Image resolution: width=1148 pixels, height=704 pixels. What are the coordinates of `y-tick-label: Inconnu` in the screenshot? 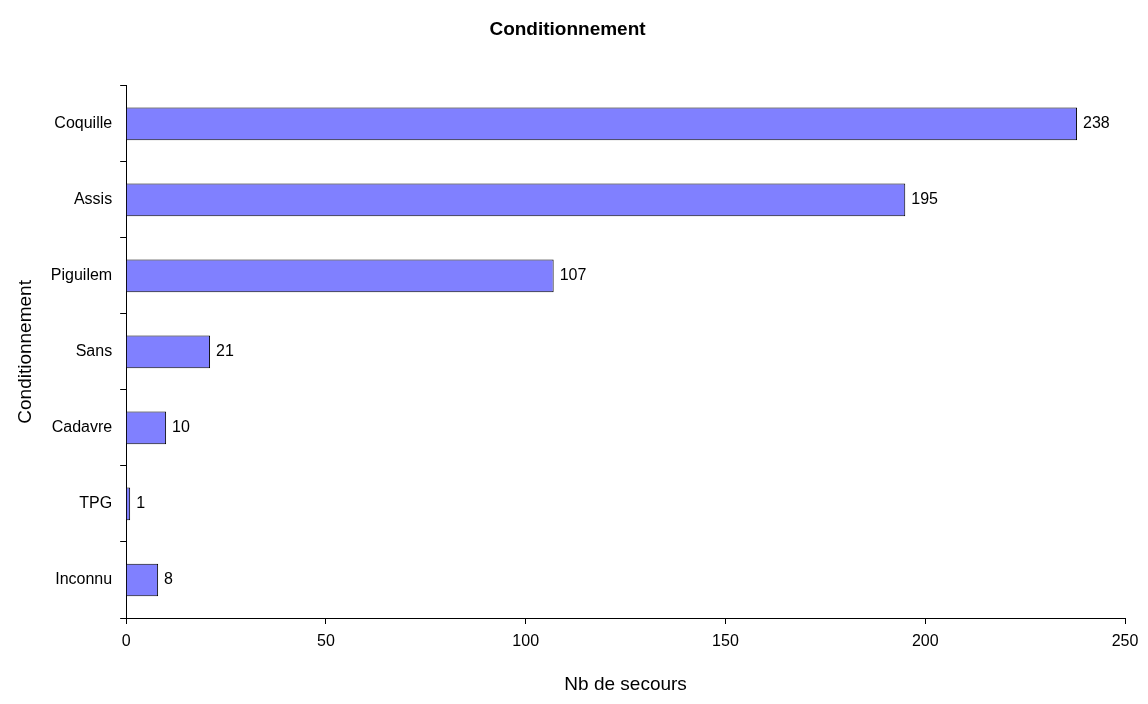 It's located at (84, 579).